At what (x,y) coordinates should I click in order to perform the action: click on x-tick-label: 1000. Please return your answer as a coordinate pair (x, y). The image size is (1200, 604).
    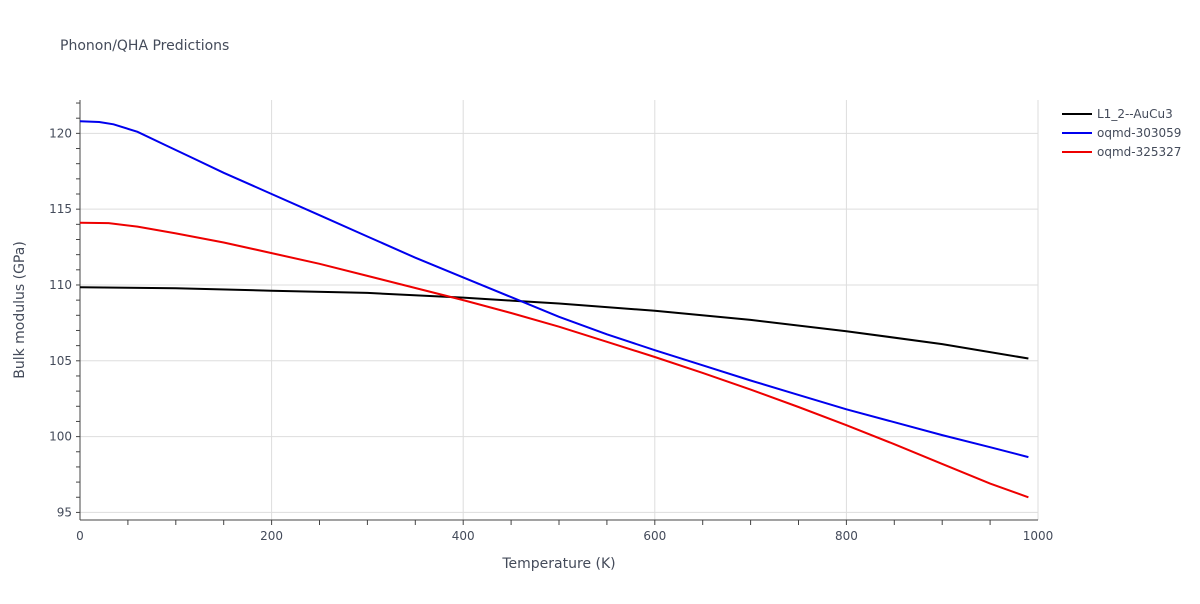
    Looking at the image, I should click on (1038, 536).